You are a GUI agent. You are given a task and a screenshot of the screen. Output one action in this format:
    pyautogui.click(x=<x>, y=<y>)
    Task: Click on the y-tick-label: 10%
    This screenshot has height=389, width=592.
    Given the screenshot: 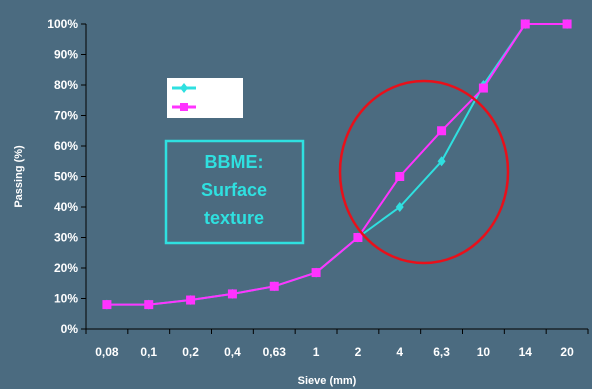 What is the action you would take?
    pyautogui.click(x=66, y=299)
    